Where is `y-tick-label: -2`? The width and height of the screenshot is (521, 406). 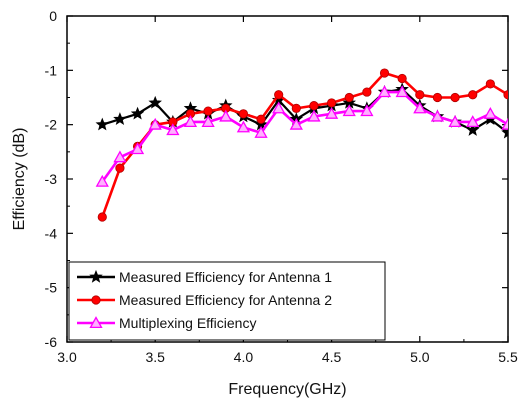 y-tick-label: -2 is located at coordinates (51, 125).